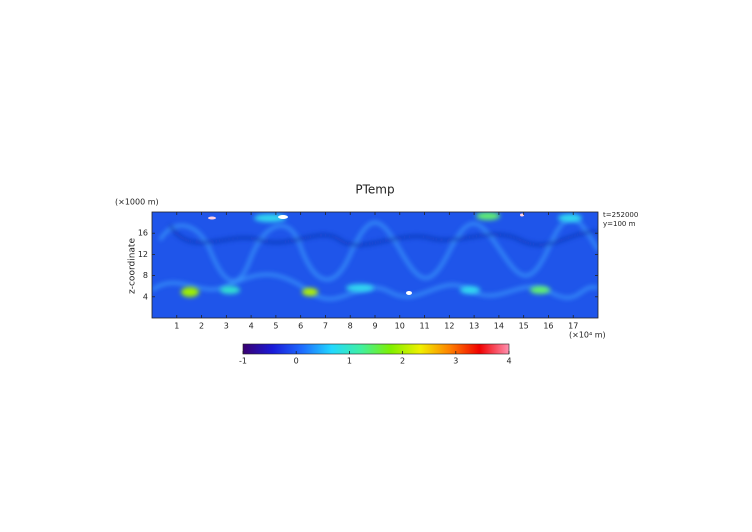  What do you see at coordinates (350, 326) in the screenshot?
I see `x-tick-label: 8` at bounding box center [350, 326].